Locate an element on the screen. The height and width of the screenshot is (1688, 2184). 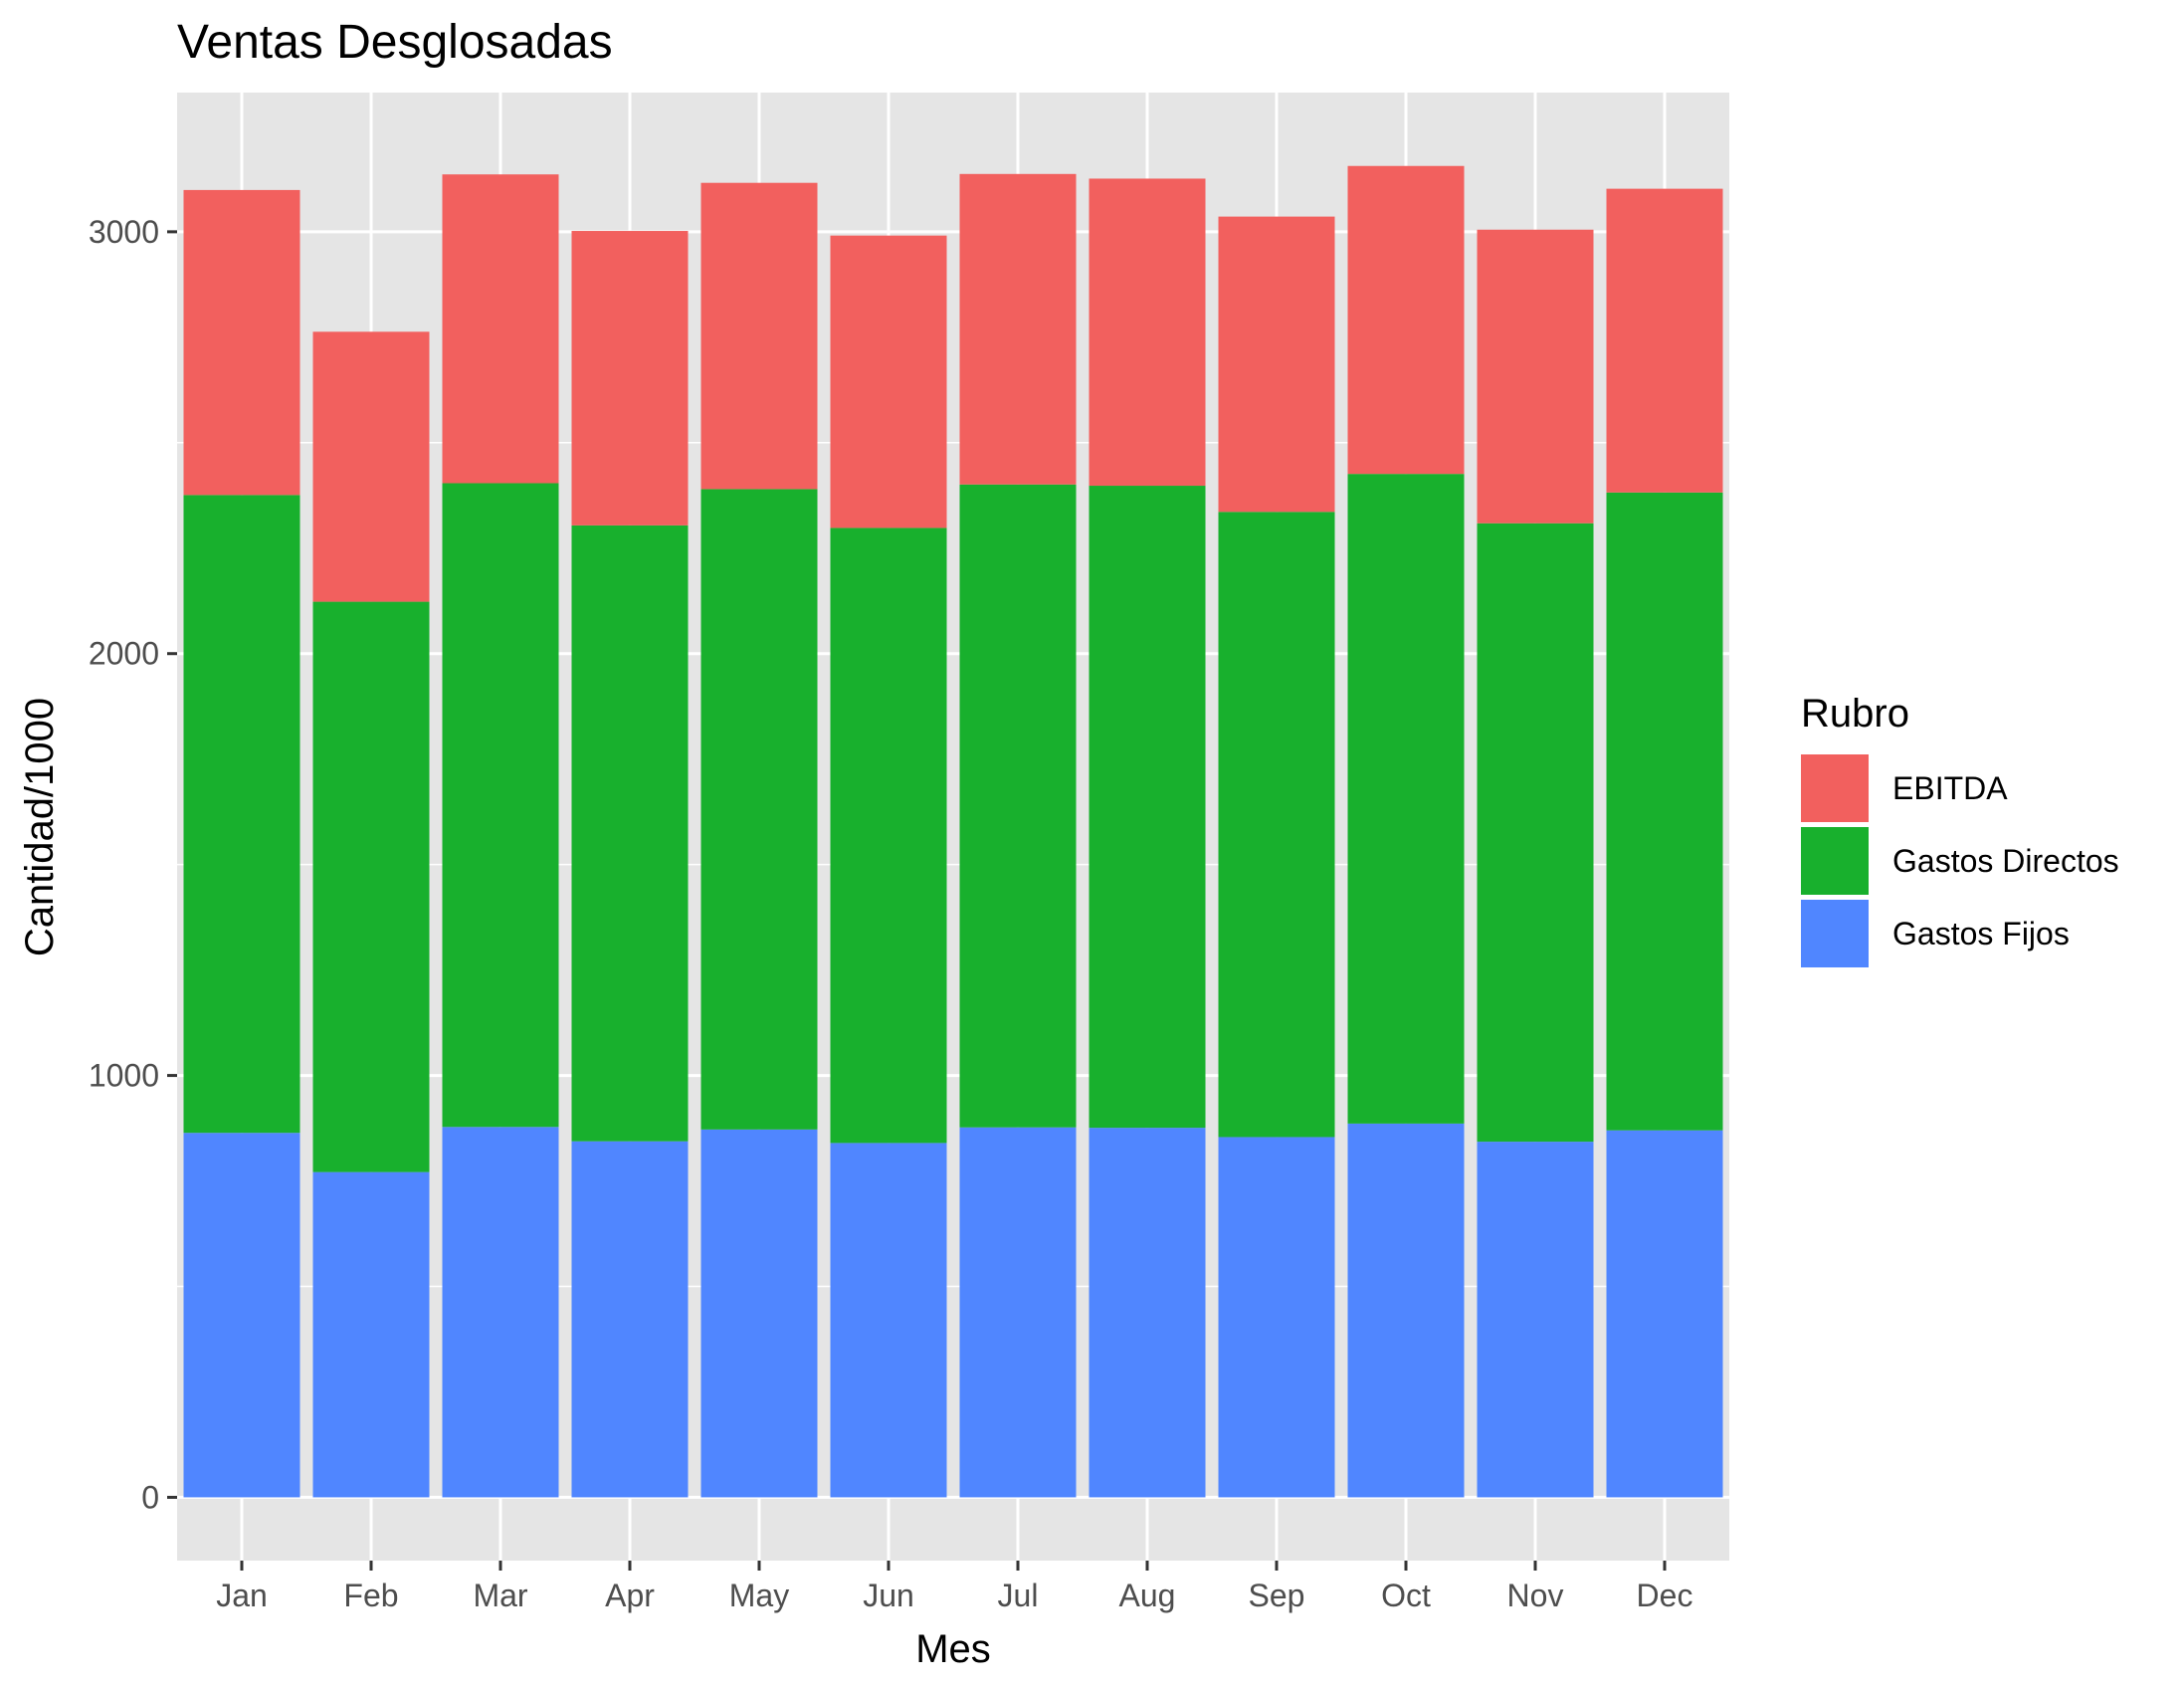
y-tick-label: 3000 is located at coordinates (124, 232).